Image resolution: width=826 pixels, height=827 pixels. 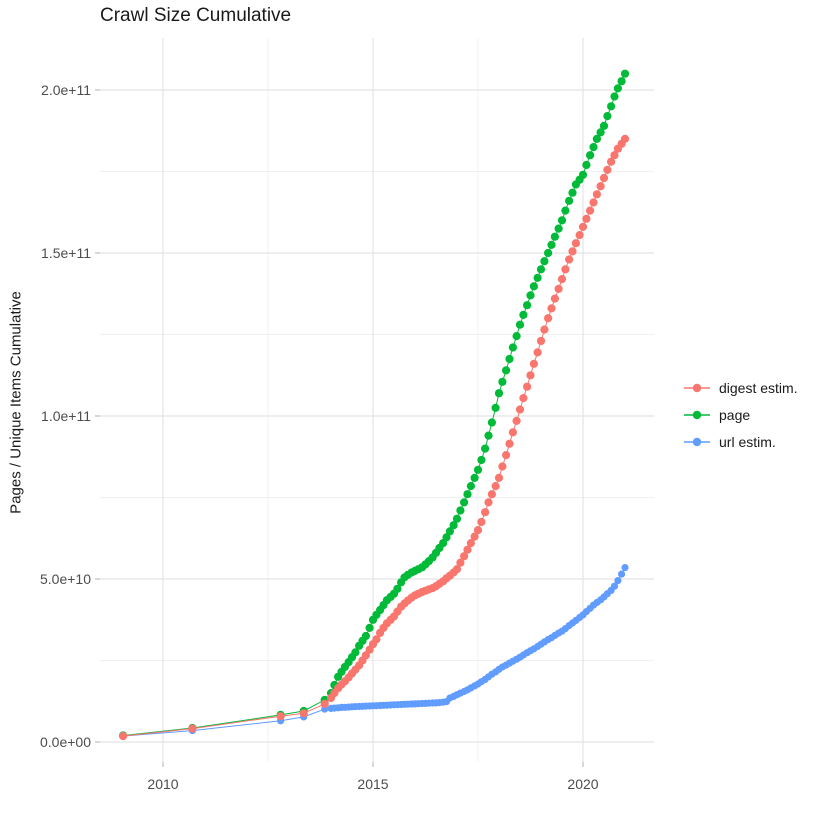 I want to click on x-tick-label: 2010, so click(x=162, y=784).